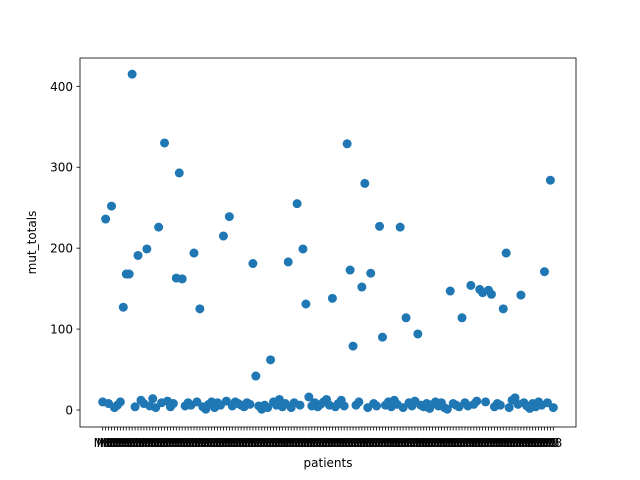 This screenshot has width=640, height=480. What do you see at coordinates (61, 87) in the screenshot?
I see `y-tick-label: 400` at bounding box center [61, 87].